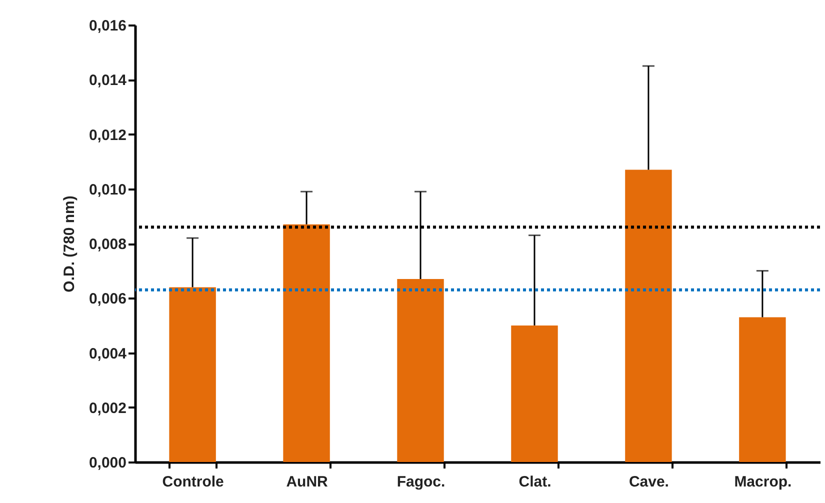  I want to click on y-tick-label: 0,010, so click(107, 189).